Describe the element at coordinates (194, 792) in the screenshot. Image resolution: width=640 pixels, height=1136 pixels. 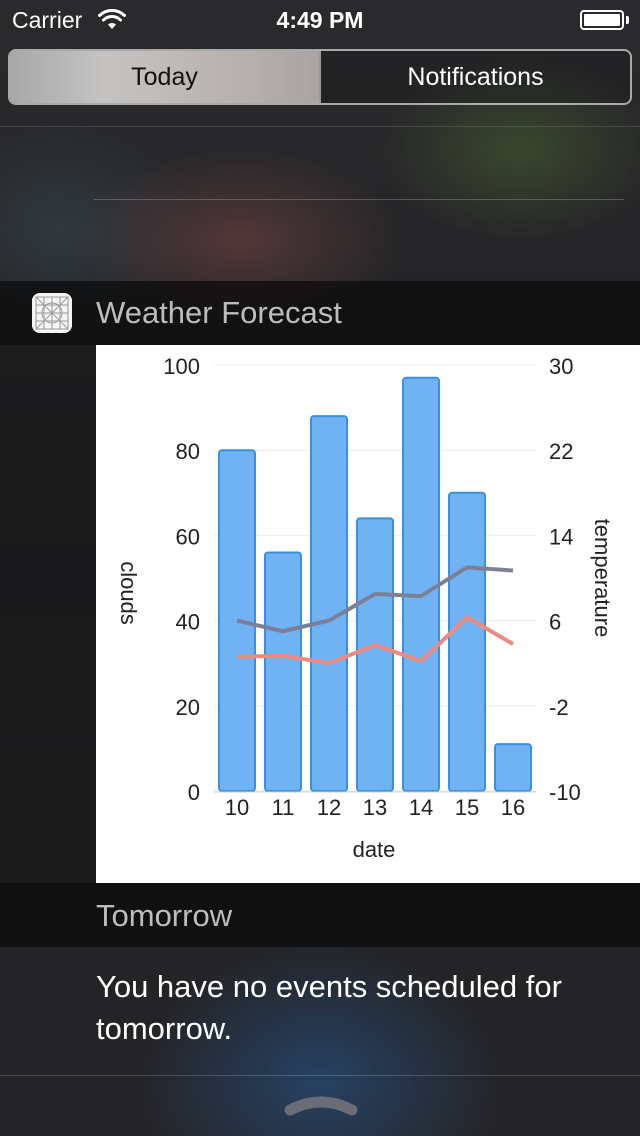
I see `y-left-tick-label: 0` at that location.